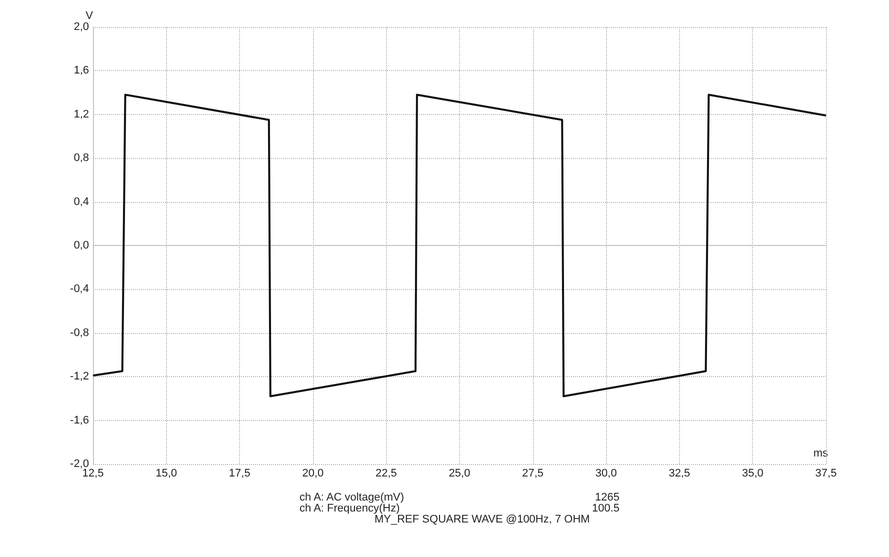  Describe the element at coordinates (533, 474) in the screenshot. I see `x-tick-label: 27,5` at that location.